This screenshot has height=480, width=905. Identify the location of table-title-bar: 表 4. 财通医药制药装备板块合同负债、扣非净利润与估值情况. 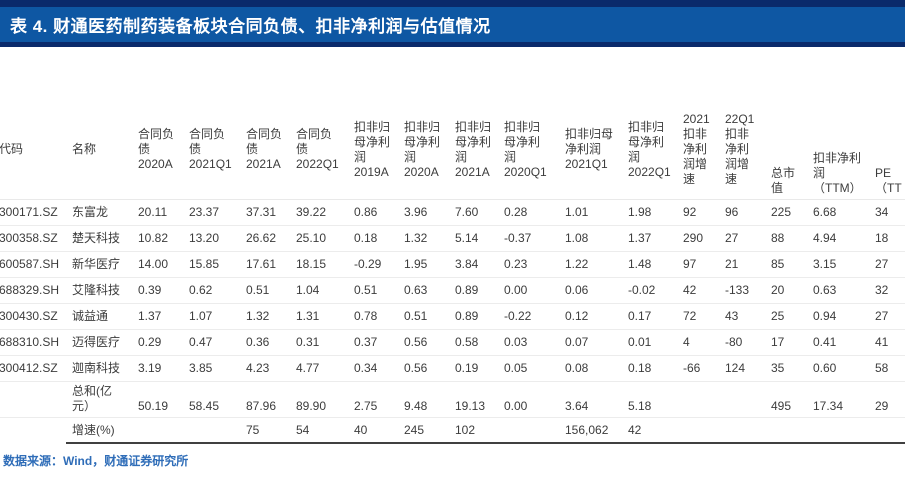
(452, 23).